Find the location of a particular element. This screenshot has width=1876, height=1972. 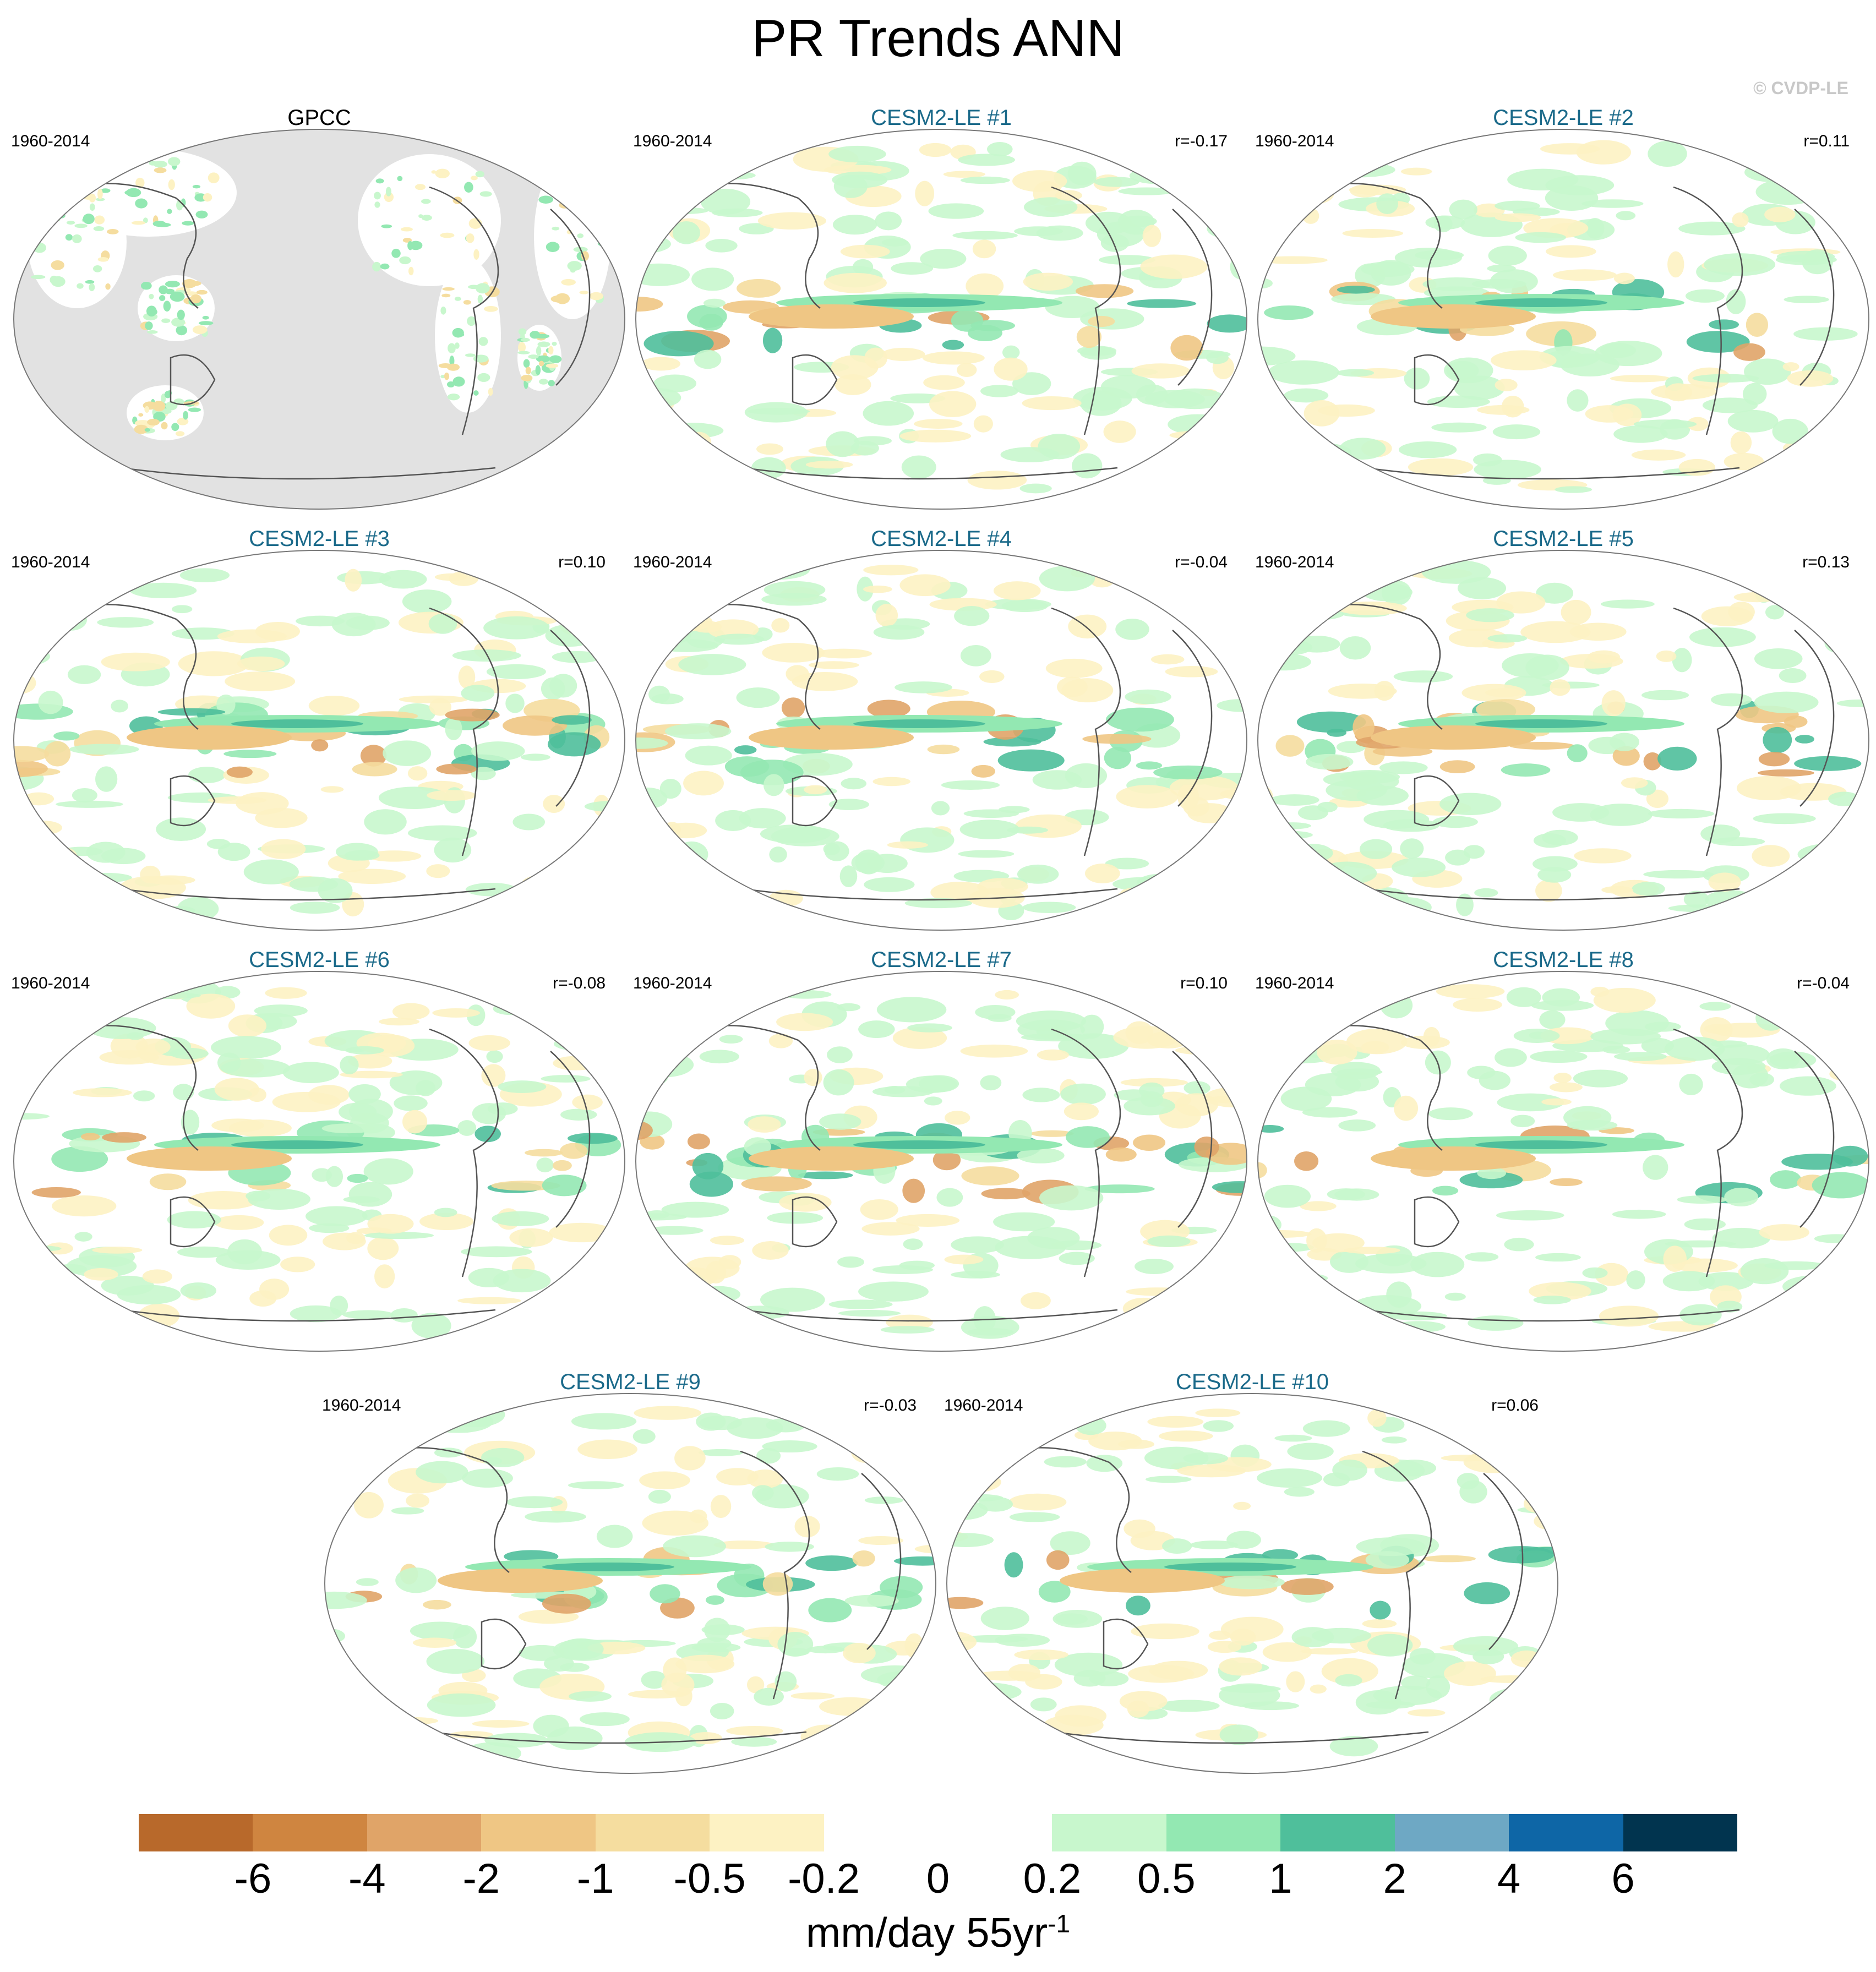

panel-title: CESM2-LE #2 is located at coordinates (1563, 118).